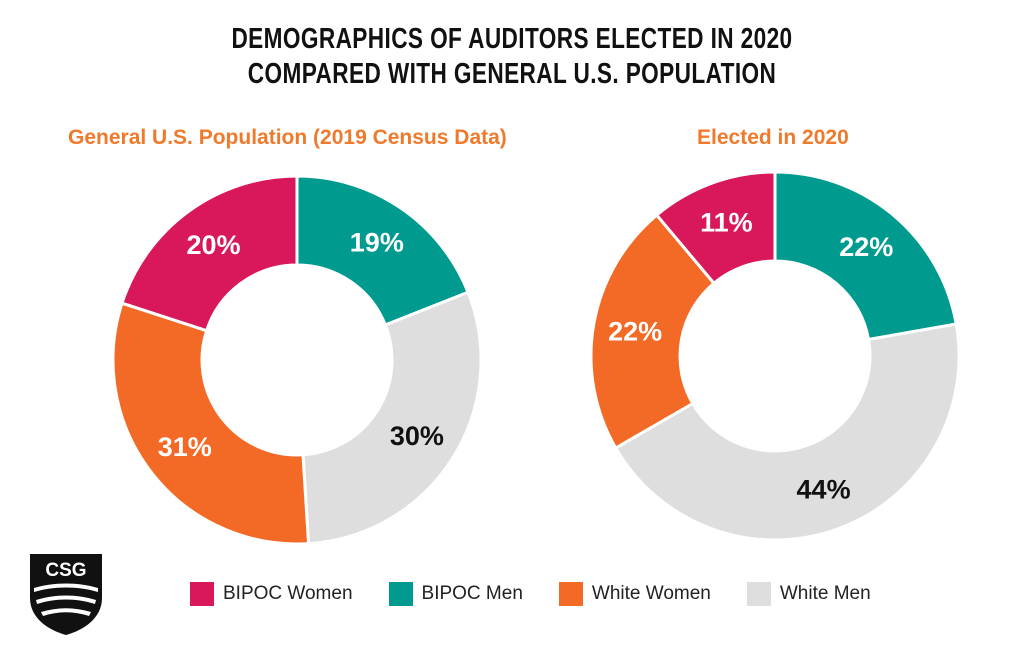  I want to click on legend-label: BIPOC Women, so click(288, 593).